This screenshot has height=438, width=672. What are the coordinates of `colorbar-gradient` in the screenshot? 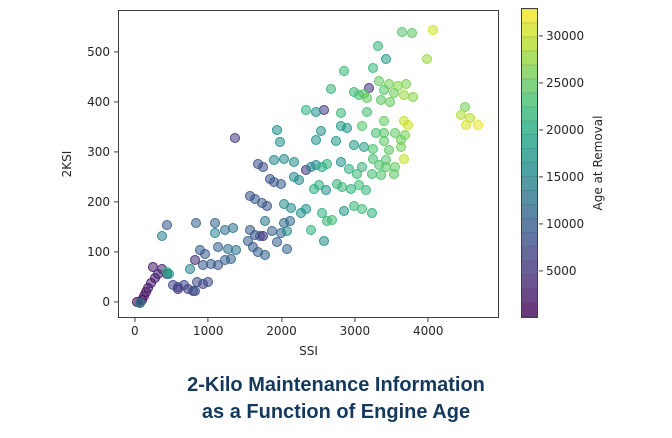 It's located at (529, 163).